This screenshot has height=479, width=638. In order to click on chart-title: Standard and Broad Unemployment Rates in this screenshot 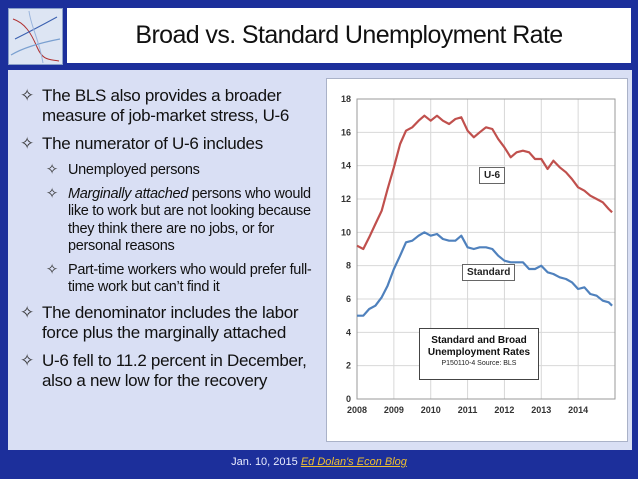, I will do `click(479, 346)`.